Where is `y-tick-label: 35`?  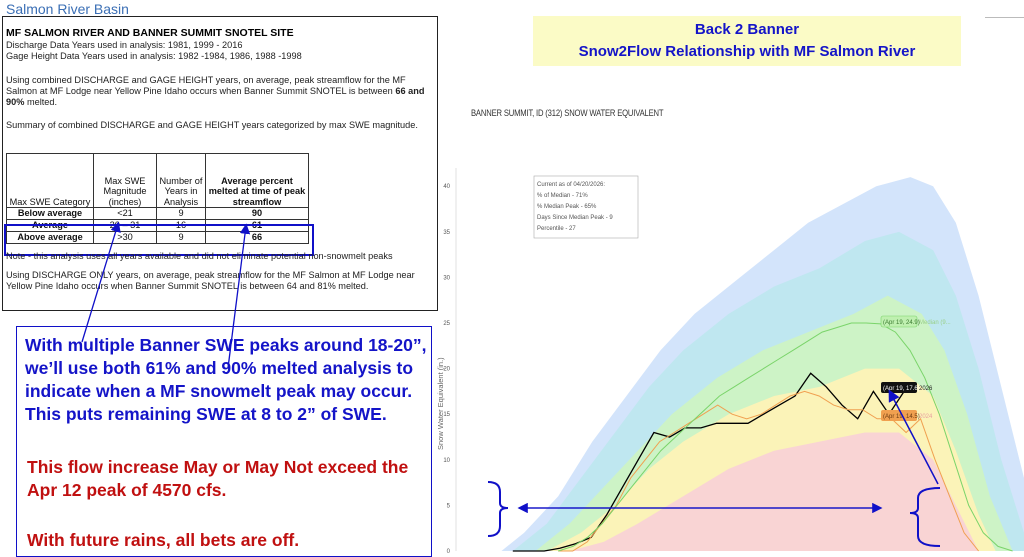 y-tick-label: 35 is located at coordinates (446, 233).